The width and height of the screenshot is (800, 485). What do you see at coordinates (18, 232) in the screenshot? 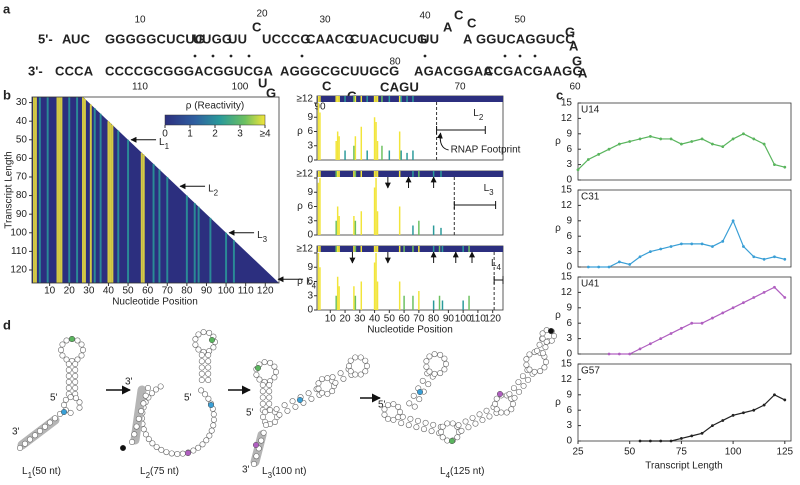
I see `y-tick-label: 100` at bounding box center [18, 232].